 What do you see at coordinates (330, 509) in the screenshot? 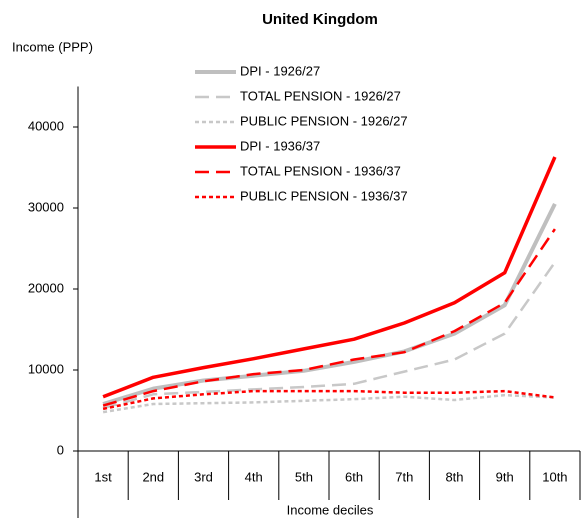
I see `x-axis-label: Income deciles` at bounding box center [330, 509].